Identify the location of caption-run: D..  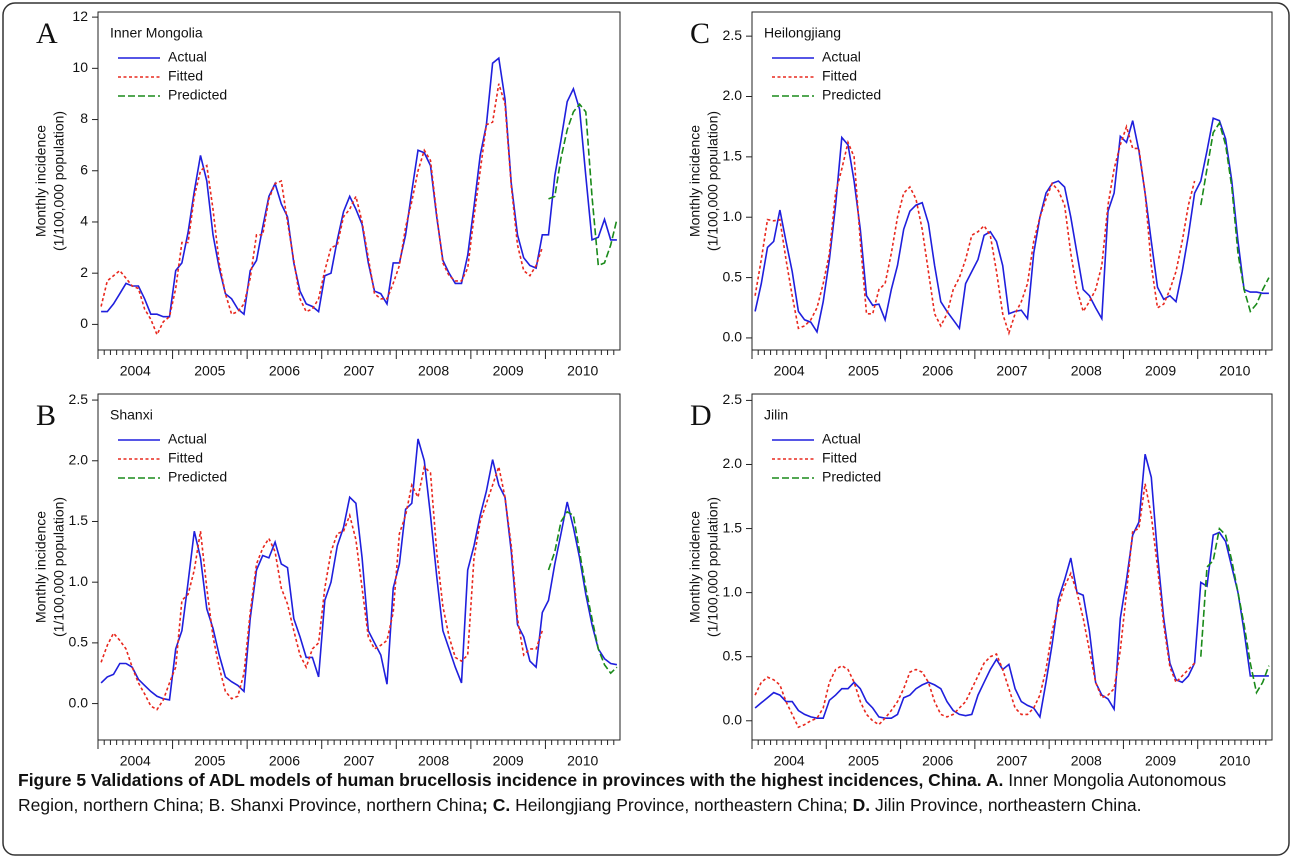
(861, 805).